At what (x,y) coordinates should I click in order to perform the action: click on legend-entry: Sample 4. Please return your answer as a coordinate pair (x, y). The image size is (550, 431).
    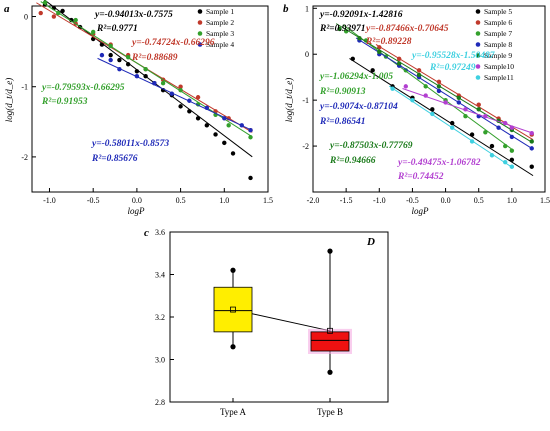
    Looking at the image, I should click on (220, 44).